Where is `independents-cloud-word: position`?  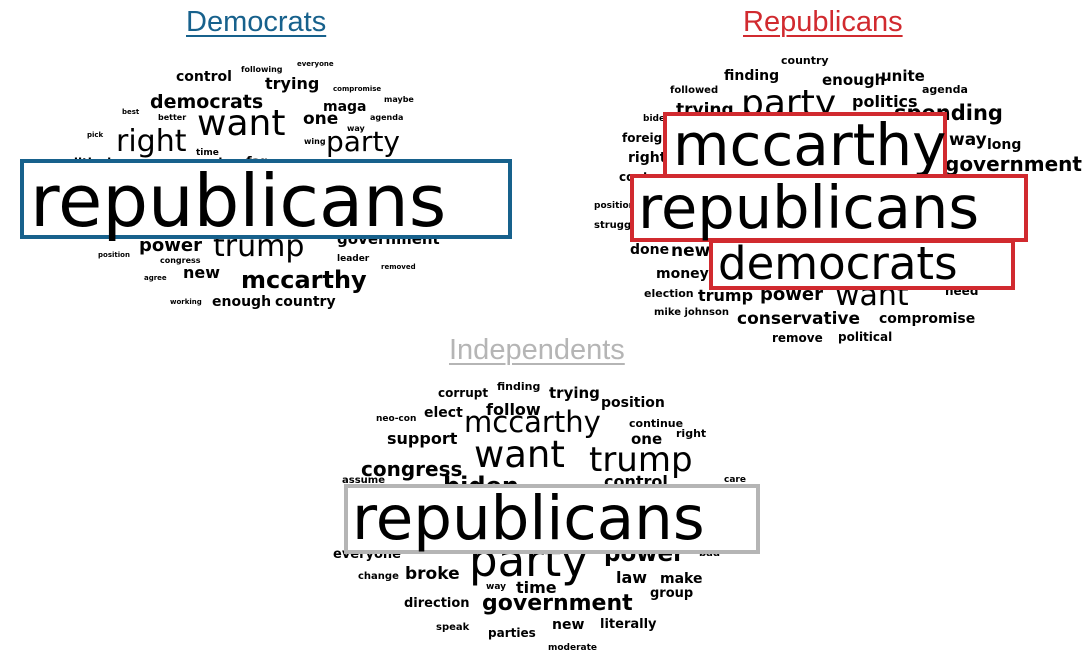
independents-cloud-word: position is located at coordinates (633, 403).